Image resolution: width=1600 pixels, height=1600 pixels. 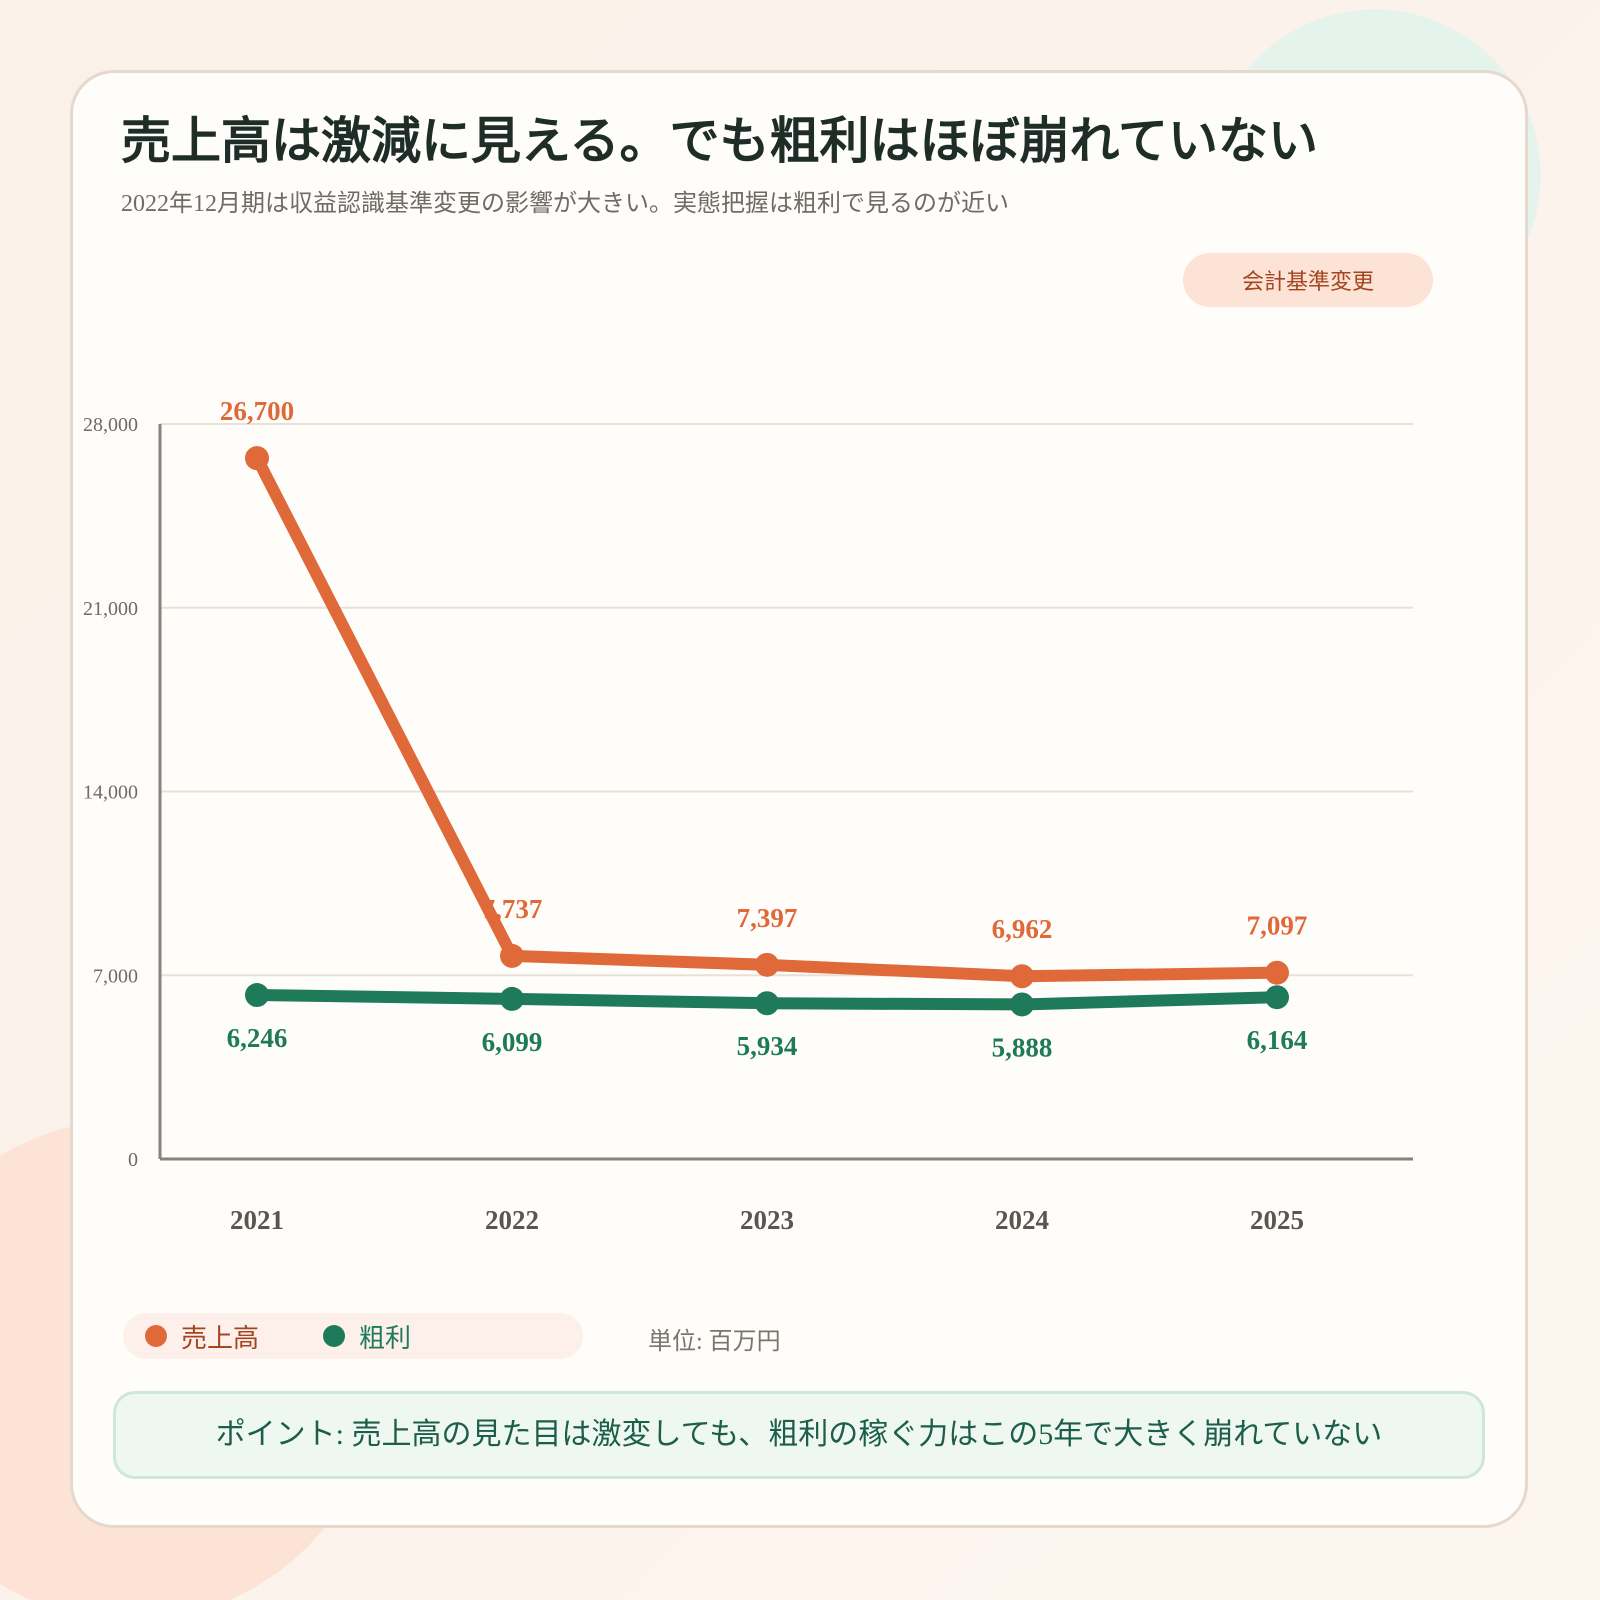 I want to click on legend: 売上高 粗利, so click(x=353, y=1336).